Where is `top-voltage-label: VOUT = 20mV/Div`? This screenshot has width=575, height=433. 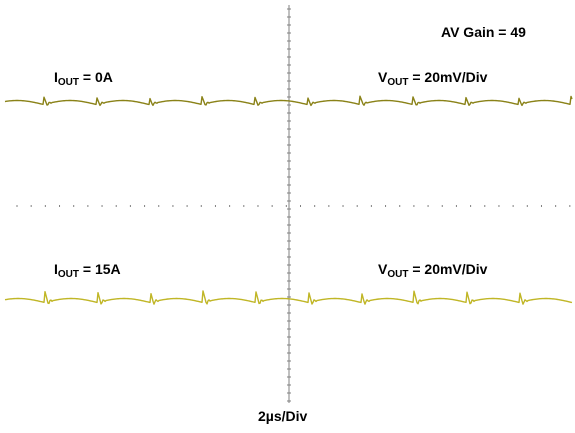 top-voltage-label: VOUT = 20mV/Div is located at coordinates (433, 78).